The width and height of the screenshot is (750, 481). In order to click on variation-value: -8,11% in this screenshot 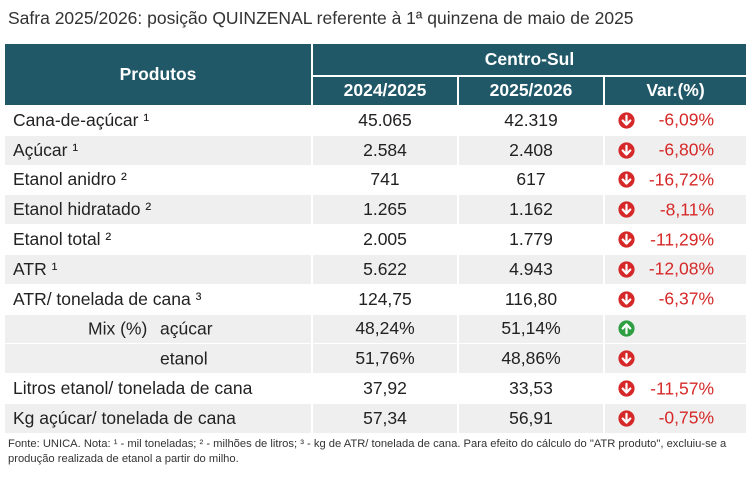, I will do `click(687, 209)`.